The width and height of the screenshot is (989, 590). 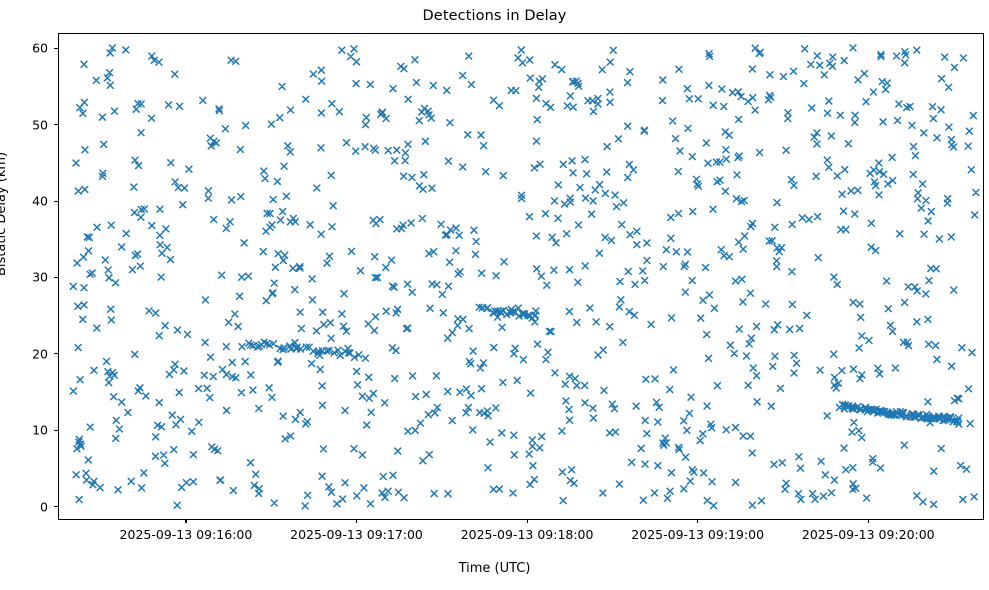 What do you see at coordinates (40, 277) in the screenshot?
I see `y-tick-label: 30` at bounding box center [40, 277].